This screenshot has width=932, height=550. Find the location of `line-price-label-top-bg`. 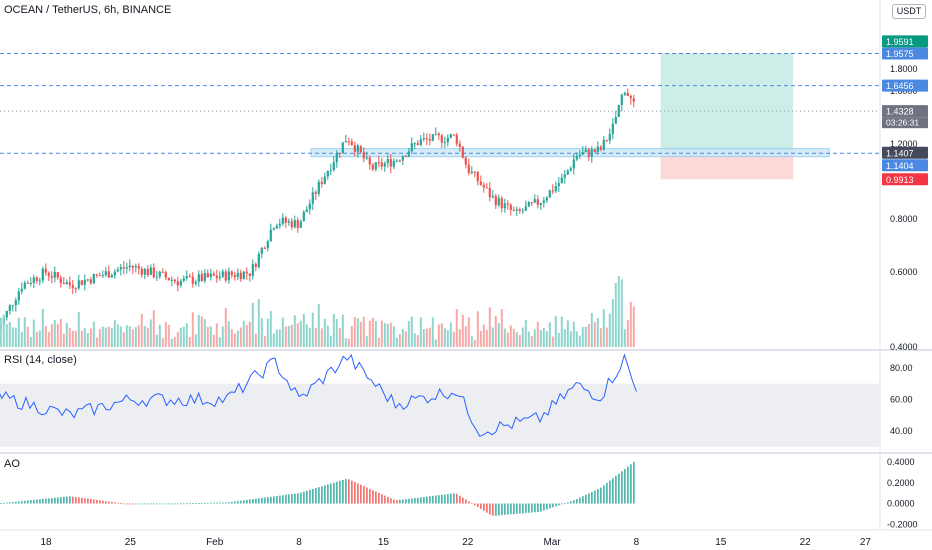

line-price-label-top-bg is located at coordinates (905, 53).